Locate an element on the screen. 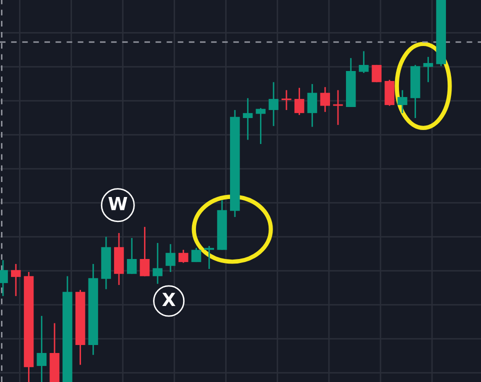 Image resolution: width=481 pixels, height=382 pixels. annotation: W is located at coordinates (118, 203).